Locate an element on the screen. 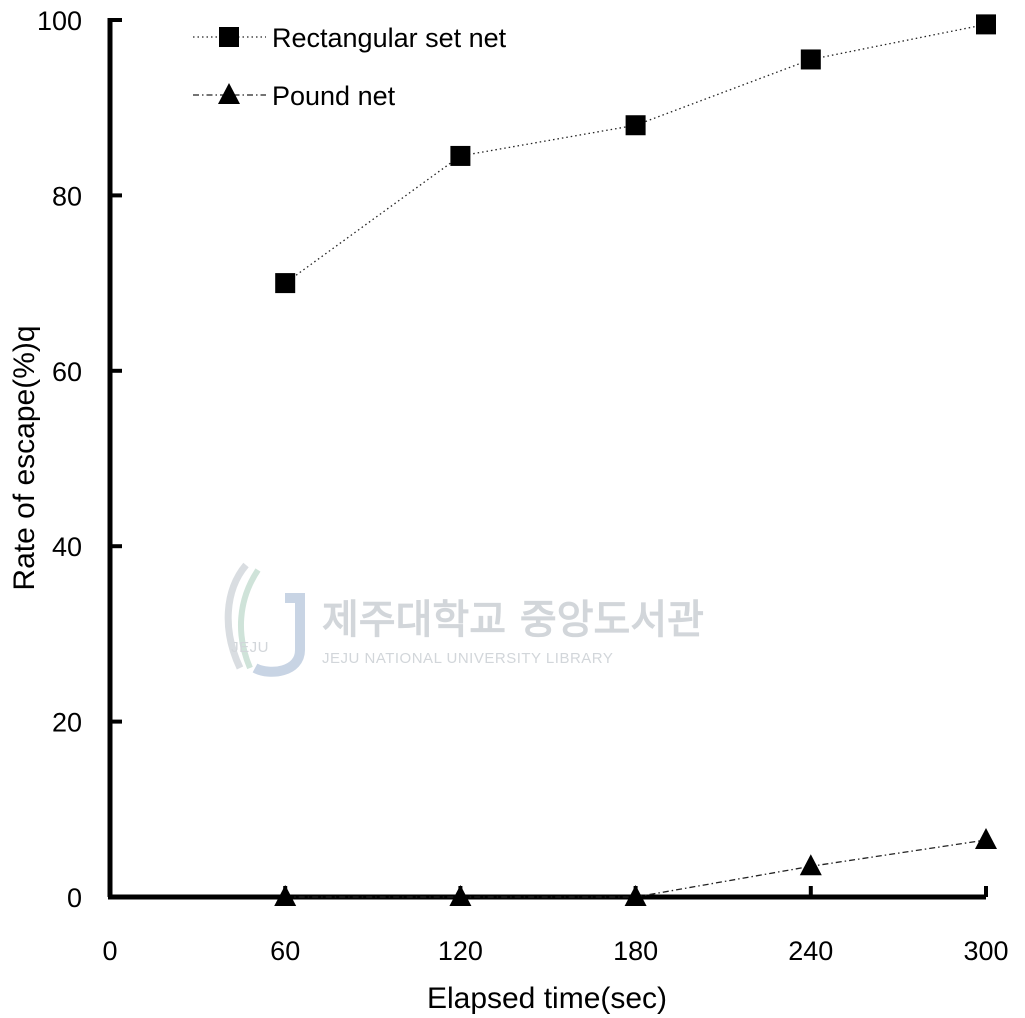  y-tick-label: 40 is located at coordinates (67, 547).